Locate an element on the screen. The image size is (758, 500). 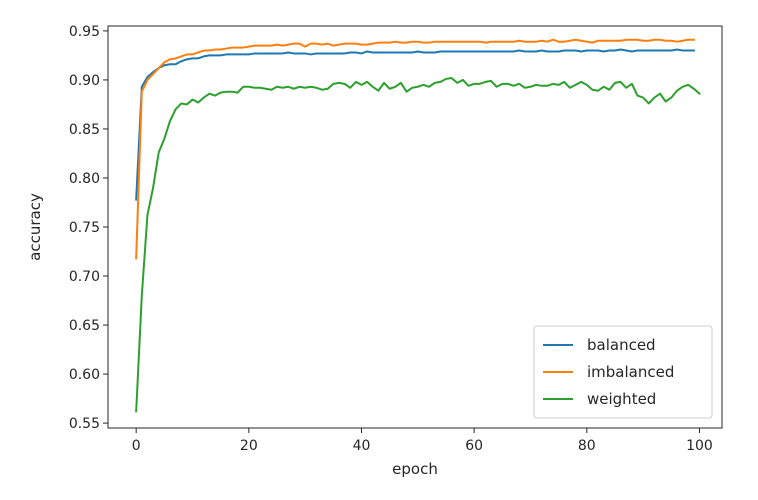
x-tick-label: 20 is located at coordinates (249, 446).